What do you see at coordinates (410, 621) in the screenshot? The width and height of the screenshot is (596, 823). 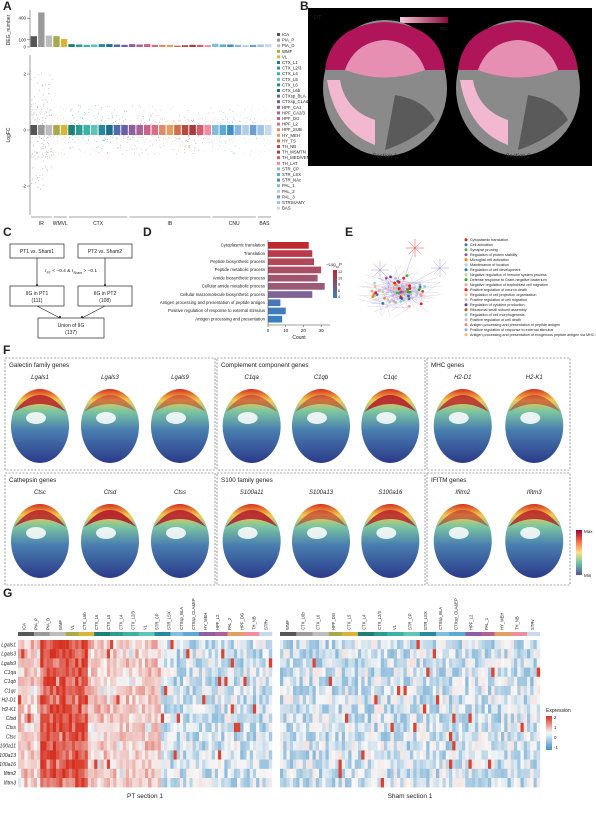 I see `label: STR_CP` at bounding box center [410, 621].